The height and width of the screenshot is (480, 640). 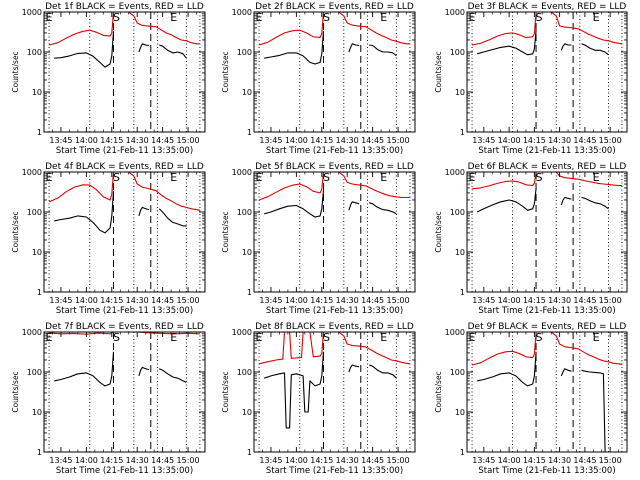 I want to click on panel-title: Det 6f BLACK = Events, RED = LLD, so click(x=547, y=167).